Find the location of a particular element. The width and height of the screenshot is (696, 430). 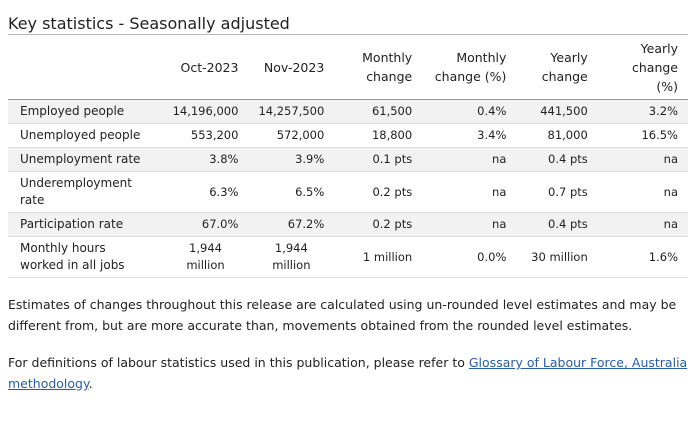

row-label: Unemployed people is located at coordinates (85, 135).